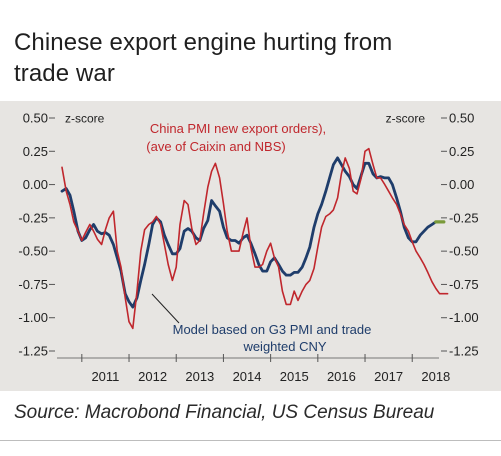  I want to click on y-tick-label-left: 0.50, so click(35, 118).